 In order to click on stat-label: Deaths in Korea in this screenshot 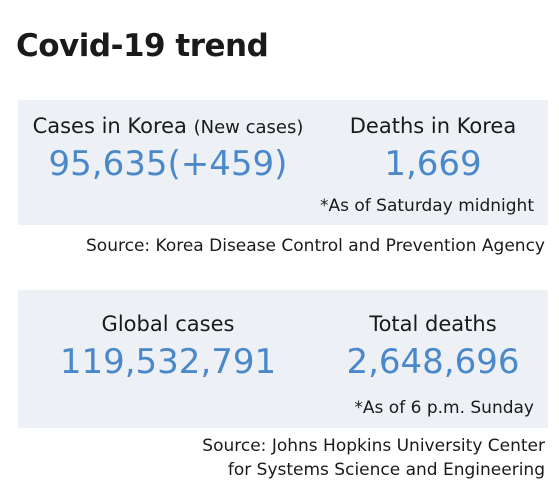, I will do `click(433, 126)`.